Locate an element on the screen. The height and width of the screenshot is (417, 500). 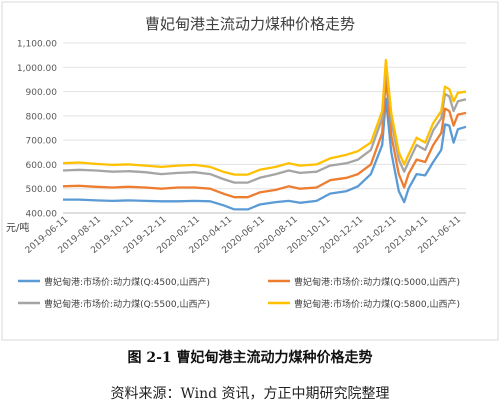
legend-label-1: 曹妃甸港:市场价:动力煤(Q:4500,山西产) is located at coordinates (127, 282).